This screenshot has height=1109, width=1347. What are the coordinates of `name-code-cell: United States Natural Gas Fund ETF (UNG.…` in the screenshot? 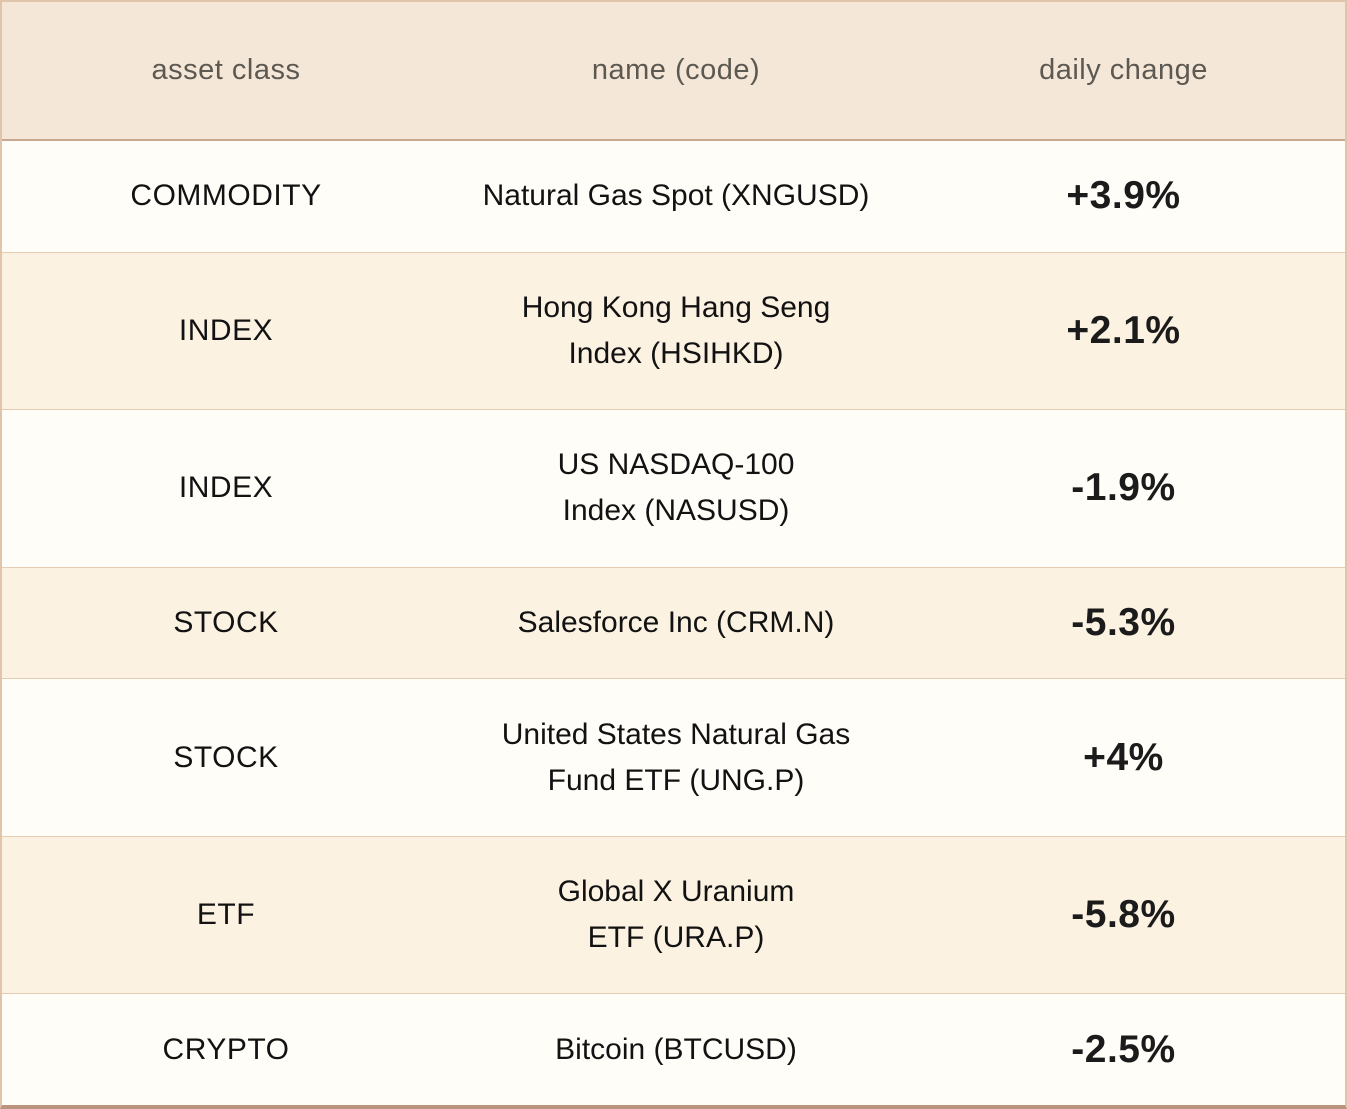 It's located at (676, 757).